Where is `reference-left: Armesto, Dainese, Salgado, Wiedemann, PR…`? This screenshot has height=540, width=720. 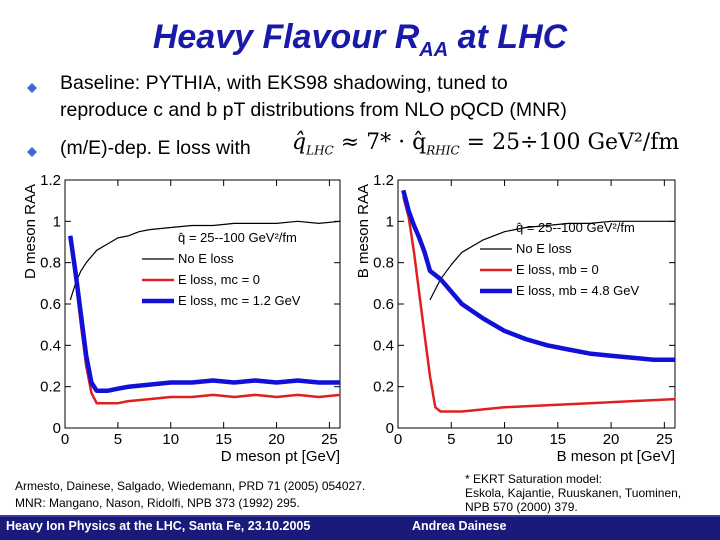
reference-left: Armesto, Dainese, Salgado, Wiedemann, PR… is located at coordinates (190, 494).